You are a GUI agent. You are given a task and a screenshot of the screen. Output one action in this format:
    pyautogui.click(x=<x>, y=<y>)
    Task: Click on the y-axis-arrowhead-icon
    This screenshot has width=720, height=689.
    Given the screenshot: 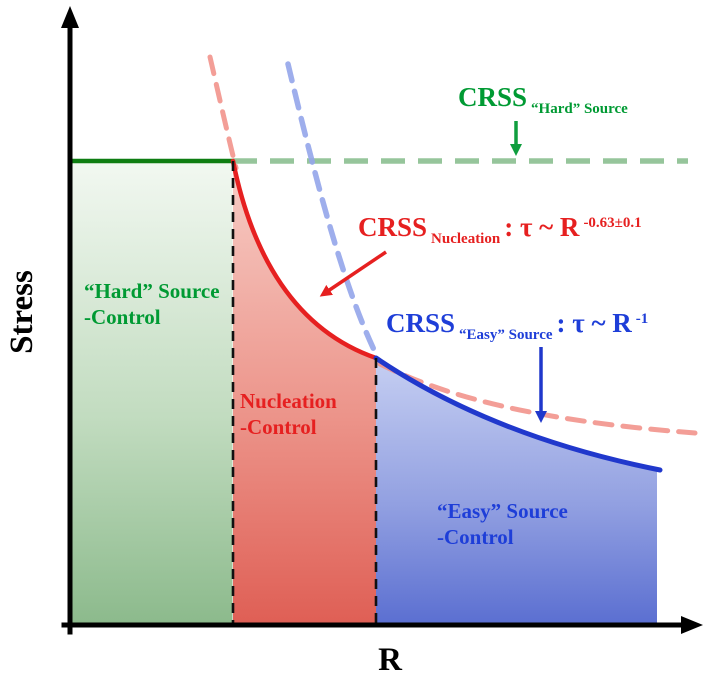 What is the action you would take?
    pyautogui.click(x=70, y=17)
    